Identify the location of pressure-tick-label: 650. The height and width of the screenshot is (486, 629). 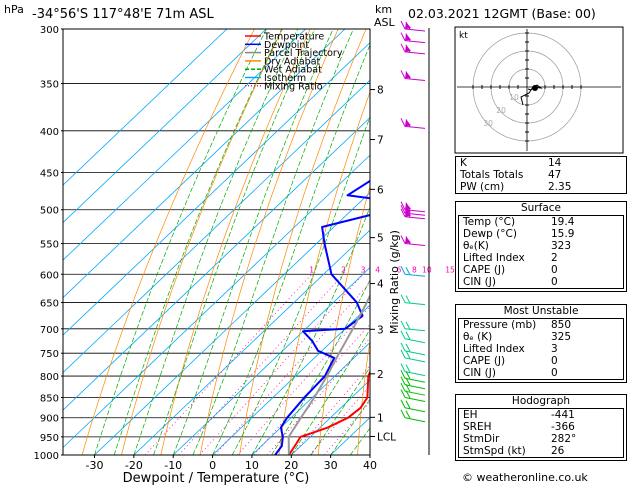
(49, 304).